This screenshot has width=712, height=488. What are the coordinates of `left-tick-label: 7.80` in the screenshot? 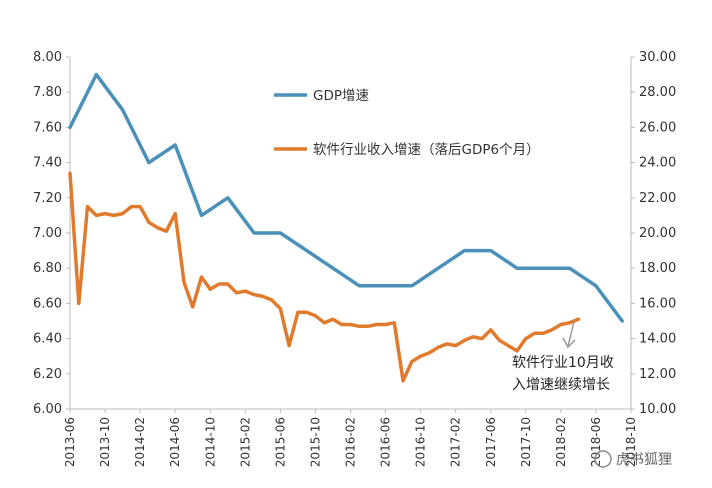 It's located at (47, 92).